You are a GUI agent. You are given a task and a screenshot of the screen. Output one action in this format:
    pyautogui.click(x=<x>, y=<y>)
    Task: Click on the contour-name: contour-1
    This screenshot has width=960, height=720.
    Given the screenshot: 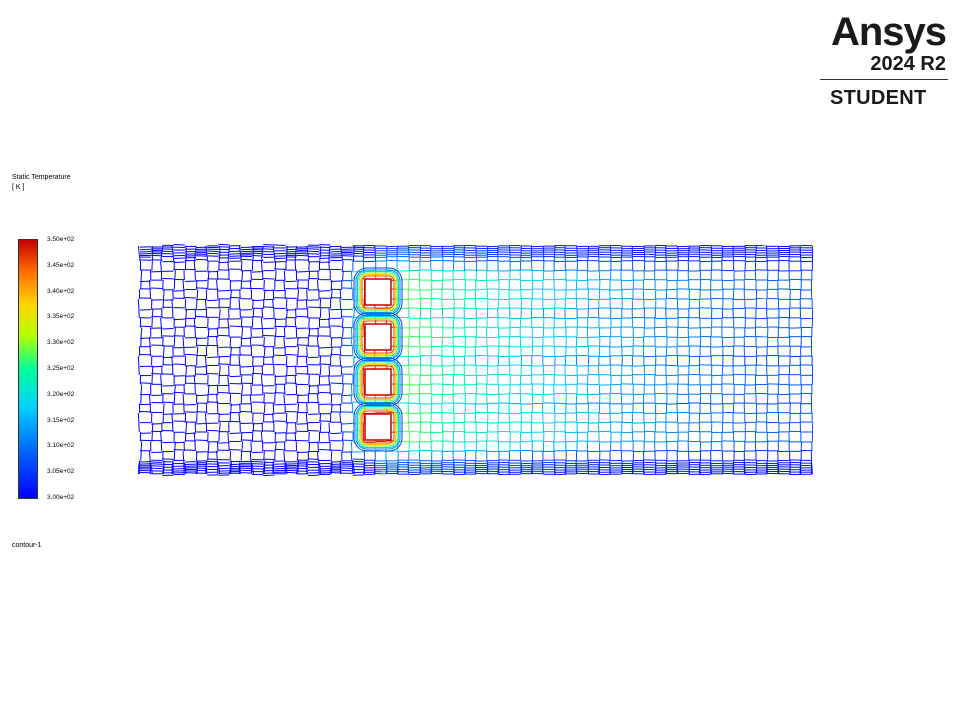 What is the action you would take?
    pyautogui.click(x=27, y=545)
    